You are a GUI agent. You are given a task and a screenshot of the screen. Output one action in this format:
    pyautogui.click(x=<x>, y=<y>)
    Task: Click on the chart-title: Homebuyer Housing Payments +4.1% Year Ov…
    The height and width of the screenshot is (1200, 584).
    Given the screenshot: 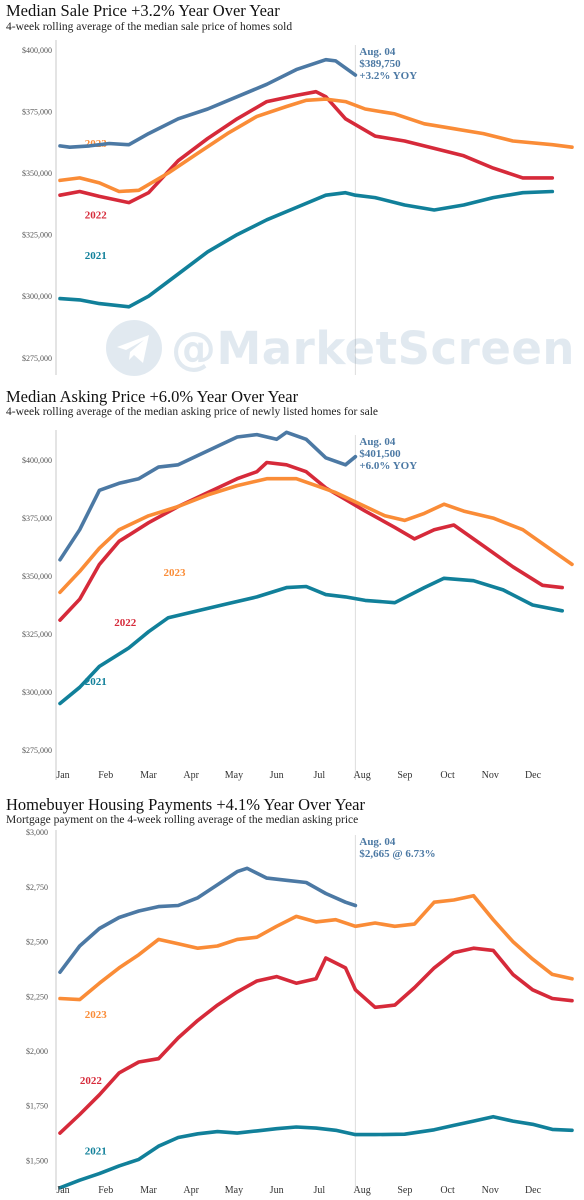 What is the action you would take?
    pyautogui.click(x=185, y=804)
    